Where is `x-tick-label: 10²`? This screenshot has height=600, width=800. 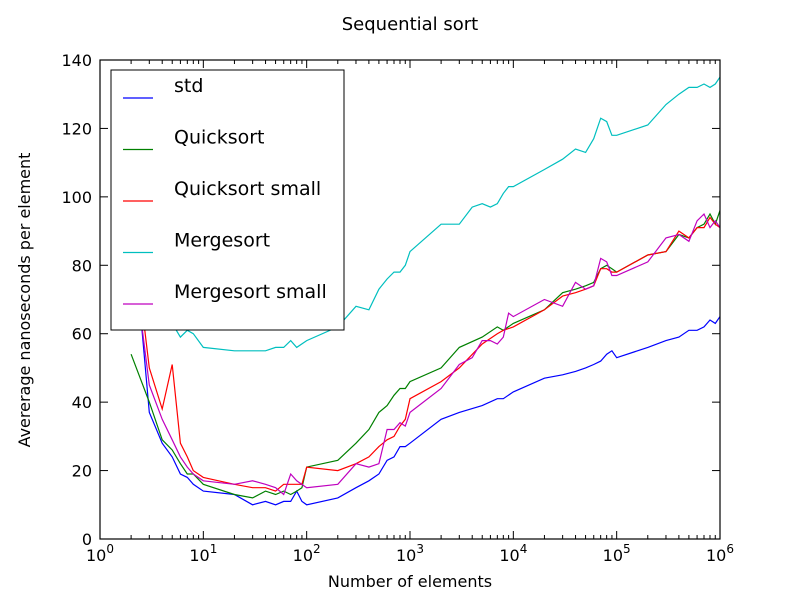
x-tick-label: 10² is located at coordinates (307, 553).